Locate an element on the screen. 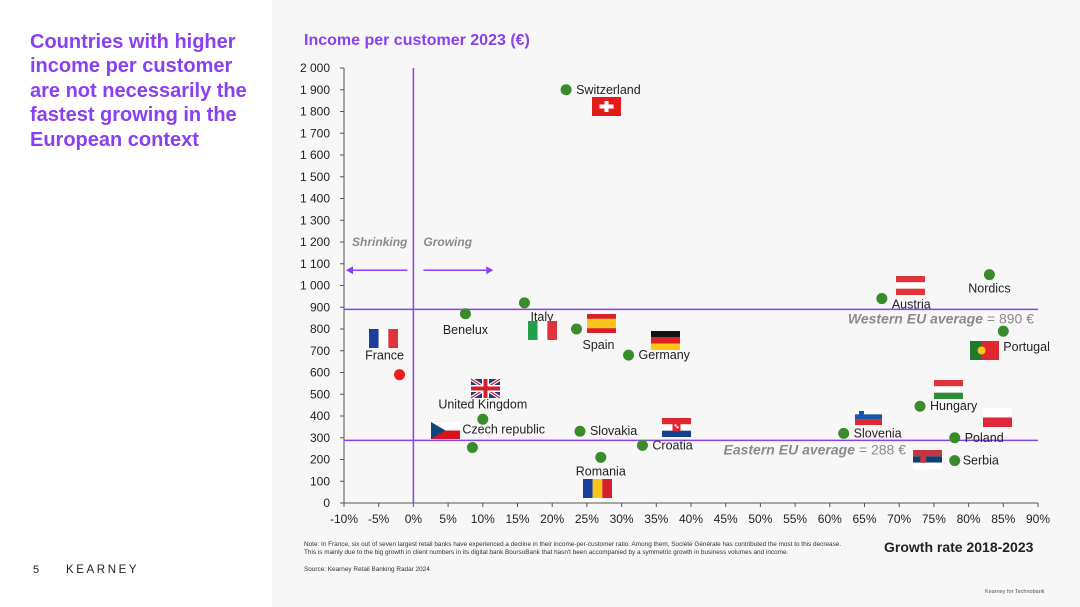 The image size is (1080, 607). y-tick-label: 300 is located at coordinates (320, 438).